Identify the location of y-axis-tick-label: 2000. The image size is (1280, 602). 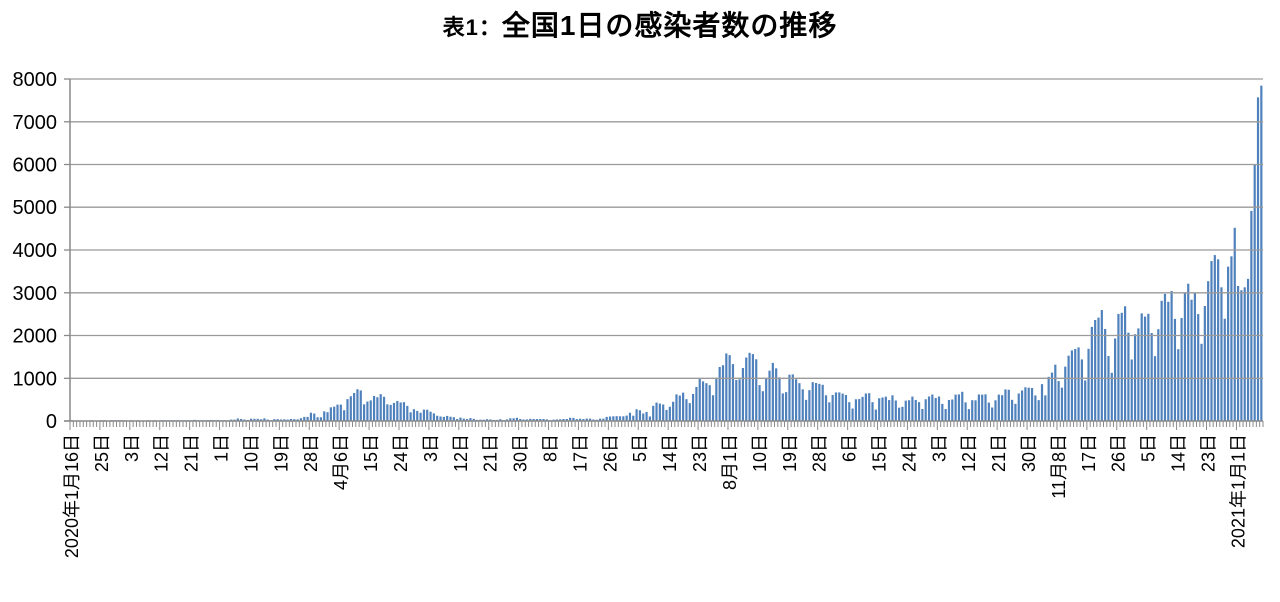
(35, 337).